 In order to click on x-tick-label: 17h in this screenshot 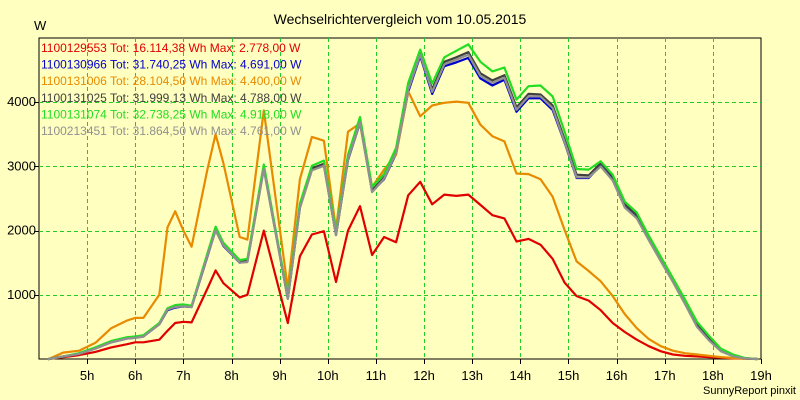, I will do `click(665, 375)`.